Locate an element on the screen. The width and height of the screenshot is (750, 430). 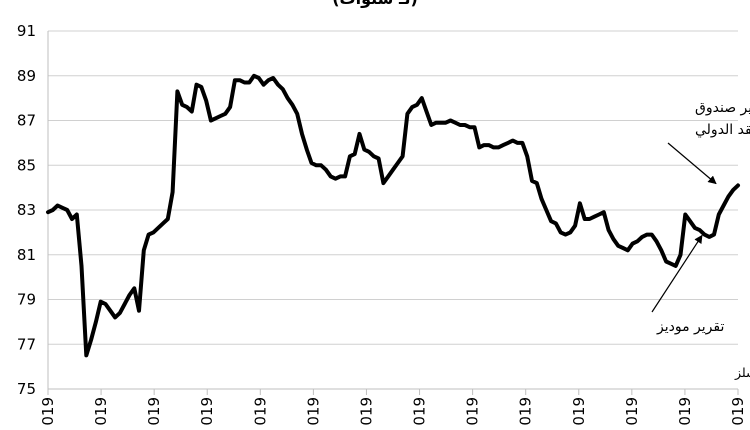
y-tick-label: 89 is located at coordinates (26, 76).